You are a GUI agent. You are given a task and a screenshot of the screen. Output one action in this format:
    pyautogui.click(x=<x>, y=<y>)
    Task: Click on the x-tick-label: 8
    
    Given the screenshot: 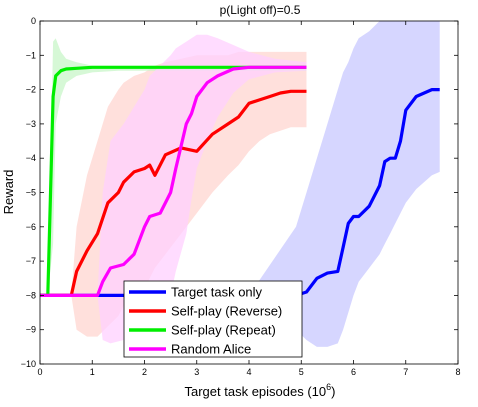 What is the action you would take?
    pyautogui.click(x=457, y=372)
    